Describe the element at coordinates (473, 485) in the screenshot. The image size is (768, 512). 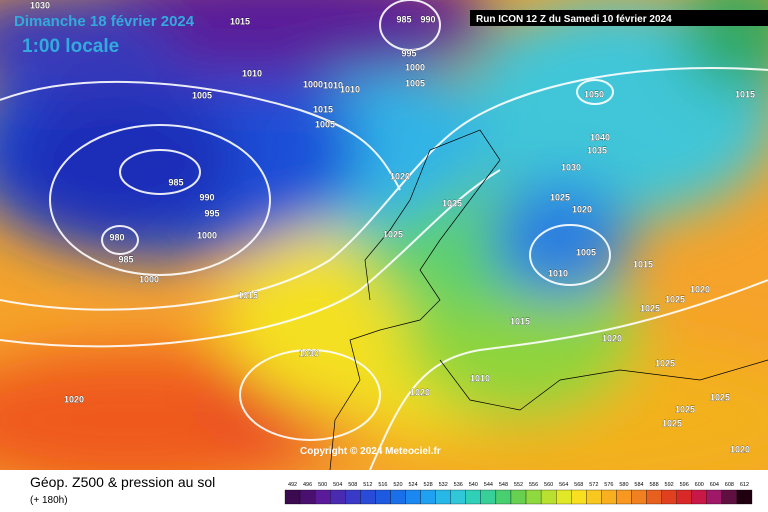
I see `legend-level: 540` at that location.